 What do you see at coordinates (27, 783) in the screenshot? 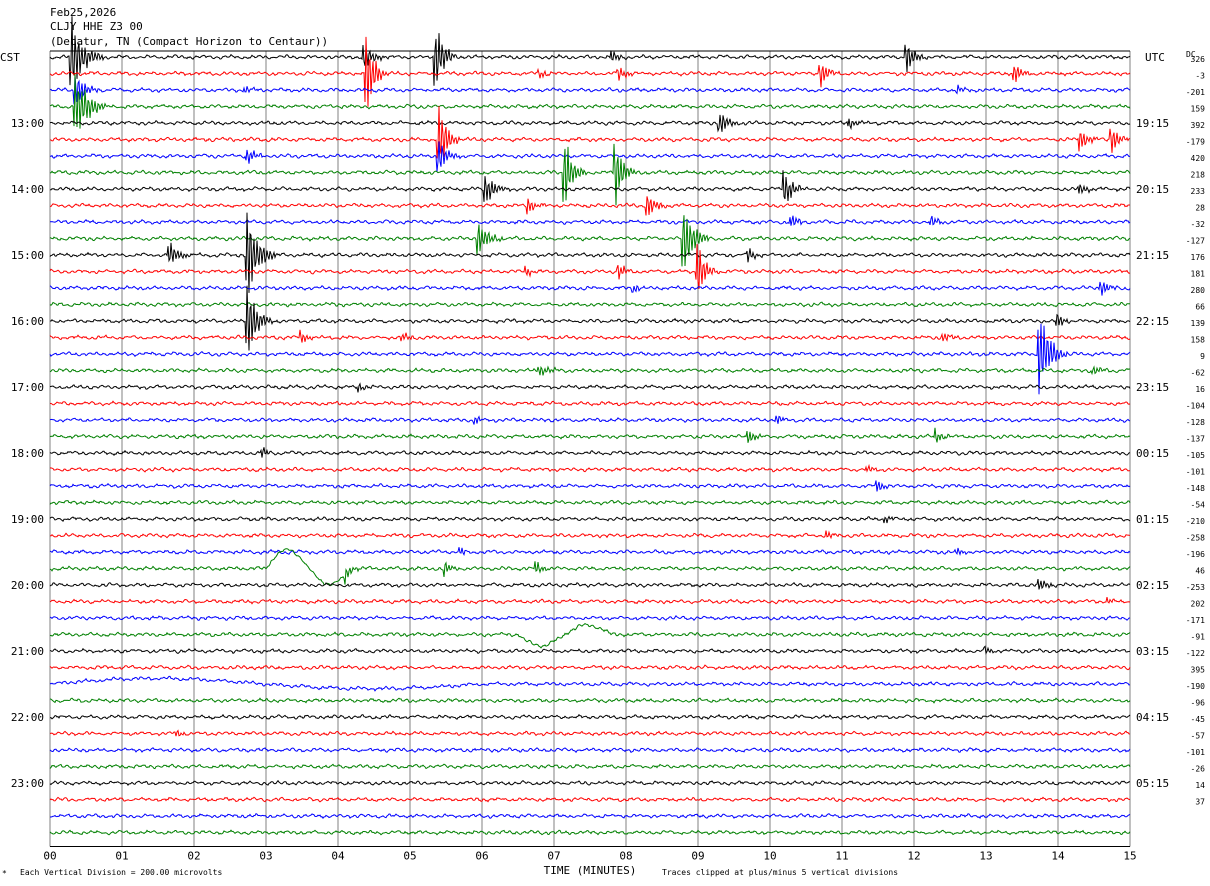
I see `cst-hour-label: 23:00` at bounding box center [27, 783].